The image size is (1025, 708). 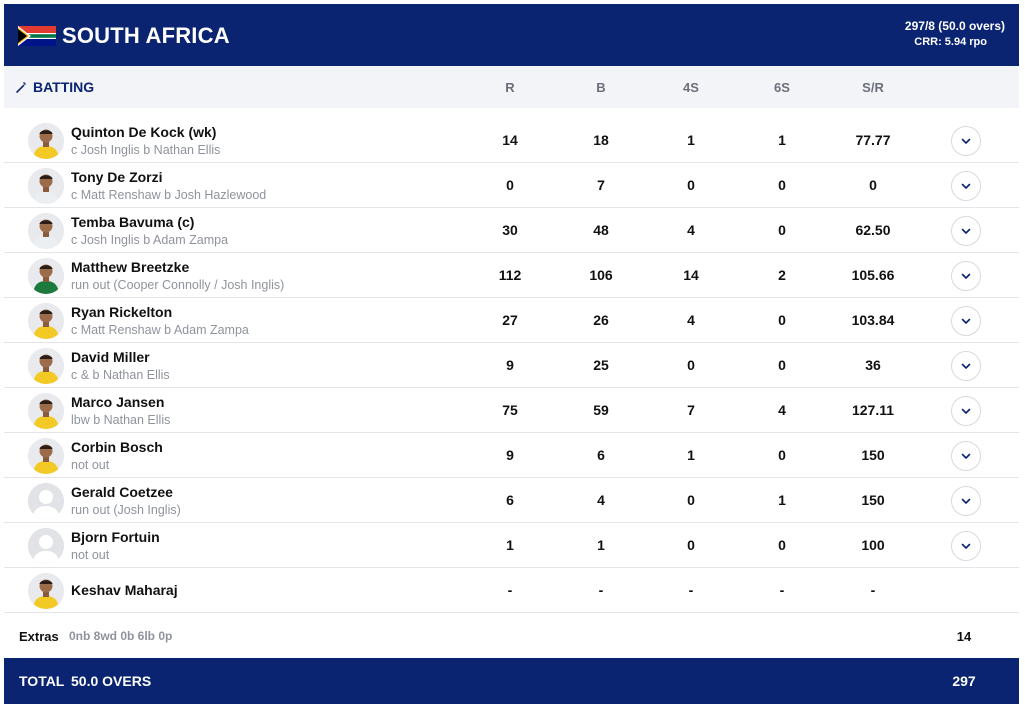 What do you see at coordinates (601, 185) in the screenshot?
I see `balls-cell: 7` at bounding box center [601, 185].